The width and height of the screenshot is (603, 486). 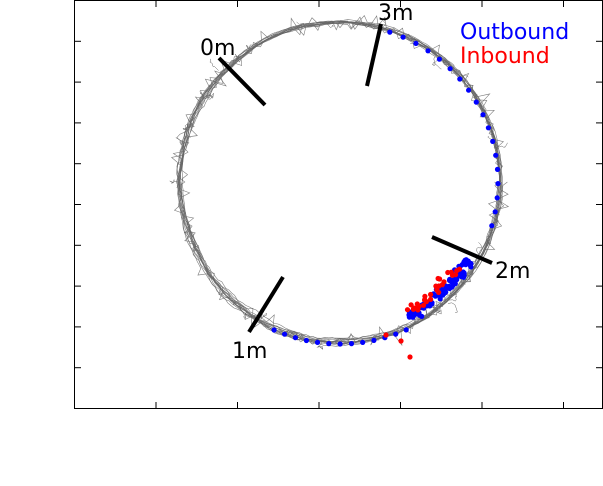 What do you see at coordinates (505, 56) in the screenshot?
I see `legend-inbound: Inbound` at bounding box center [505, 56].